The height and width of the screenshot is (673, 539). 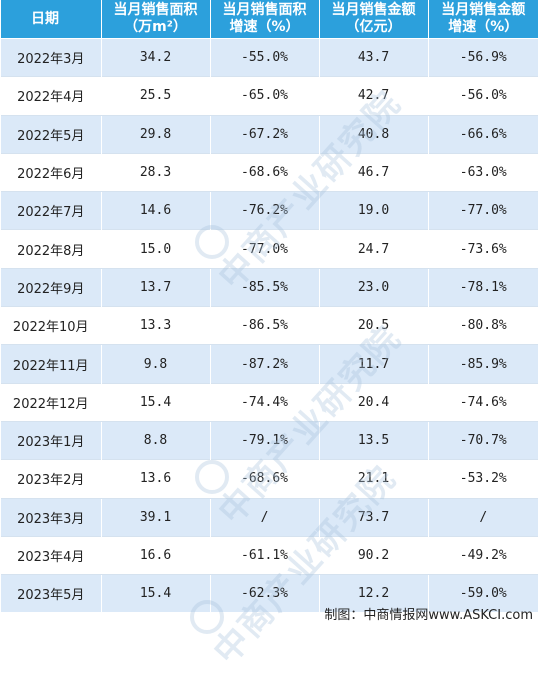 What do you see at coordinates (265, 440) in the screenshot?
I see `area-growth-cell: -79.1%` at bounding box center [265, 440].